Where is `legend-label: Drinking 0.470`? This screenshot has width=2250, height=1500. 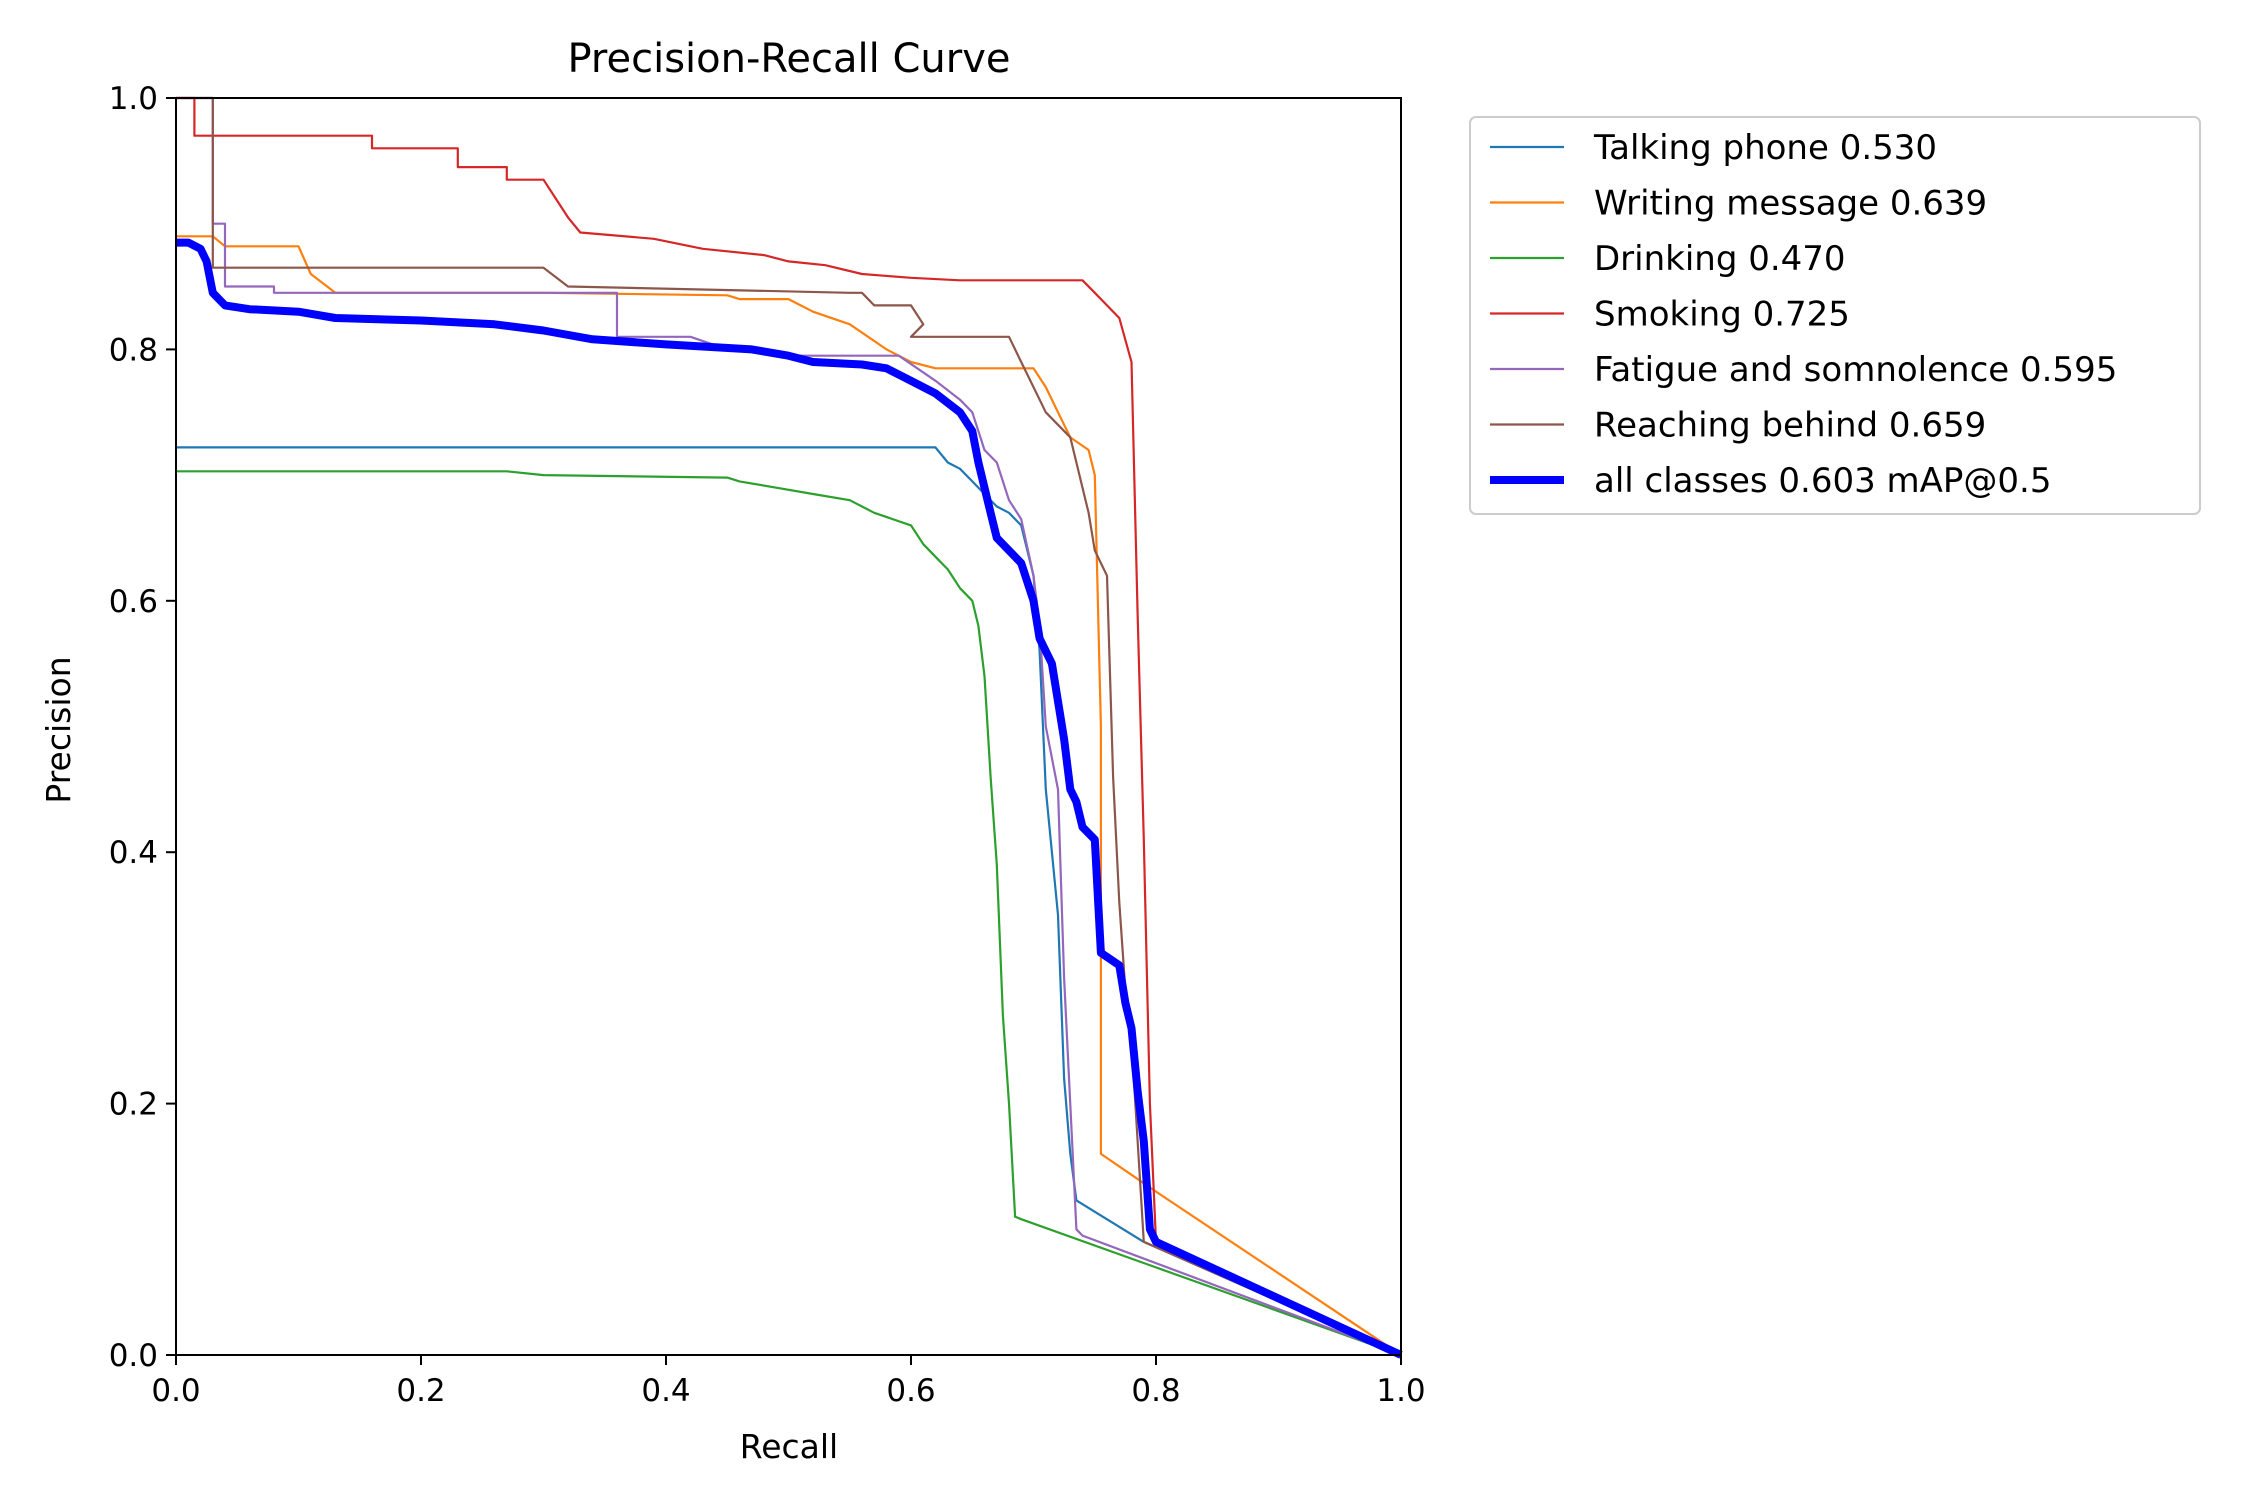
legend-label: Drinking 0.470 is located at coordinates (1720, 259).